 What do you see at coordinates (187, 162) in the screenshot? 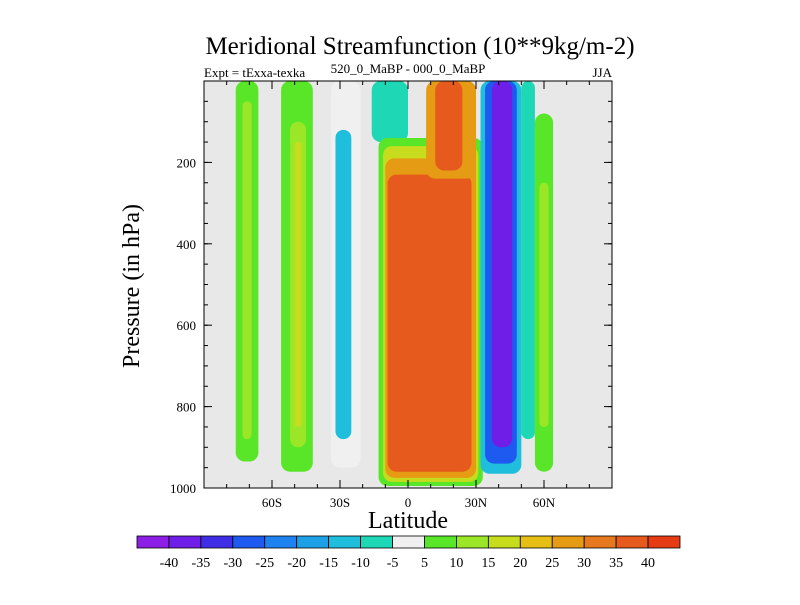
I see `y-tick-label: 200` at bounding box center [187, 162].